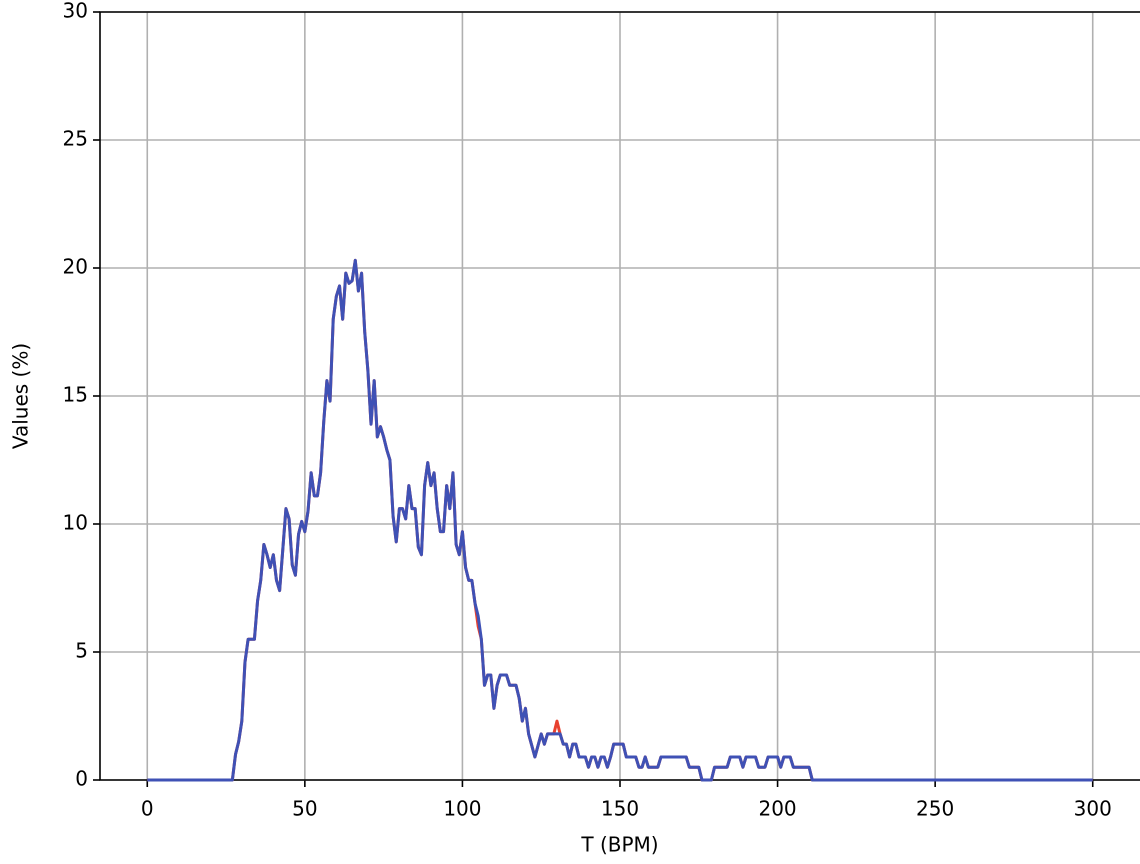 The image size is (1140, 864). What do you see at coordinates (75, 139) in the screenshot?
I see `y-tick-label: 25` at bounding box center [75, 139].